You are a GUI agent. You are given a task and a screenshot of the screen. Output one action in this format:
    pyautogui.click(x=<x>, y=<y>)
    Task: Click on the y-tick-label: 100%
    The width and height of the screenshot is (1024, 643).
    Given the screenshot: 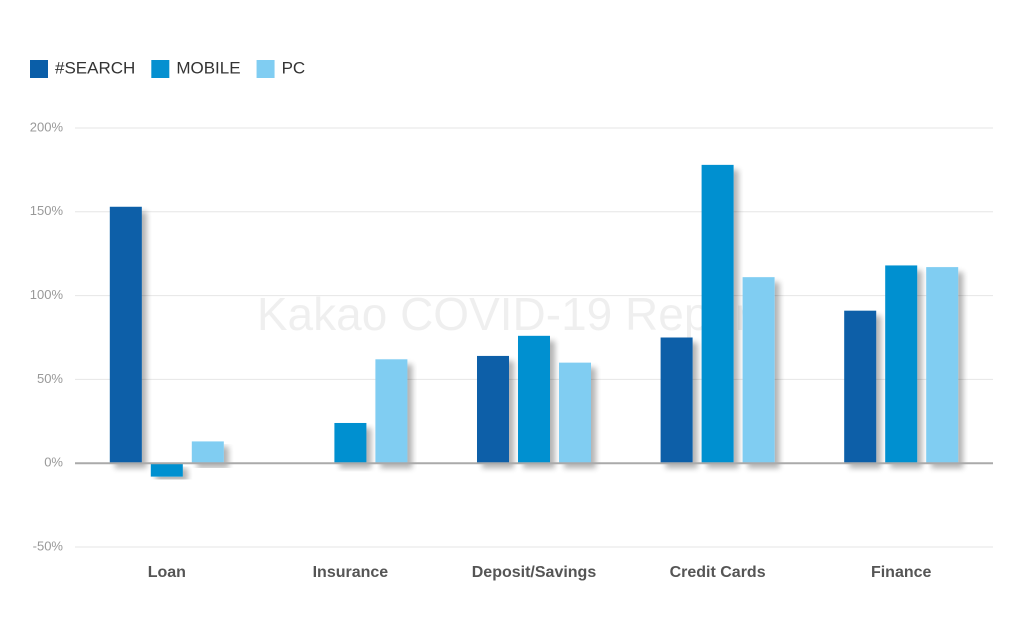 What is the action you would take?
    pyautogui.click(x=47, y=294)
    